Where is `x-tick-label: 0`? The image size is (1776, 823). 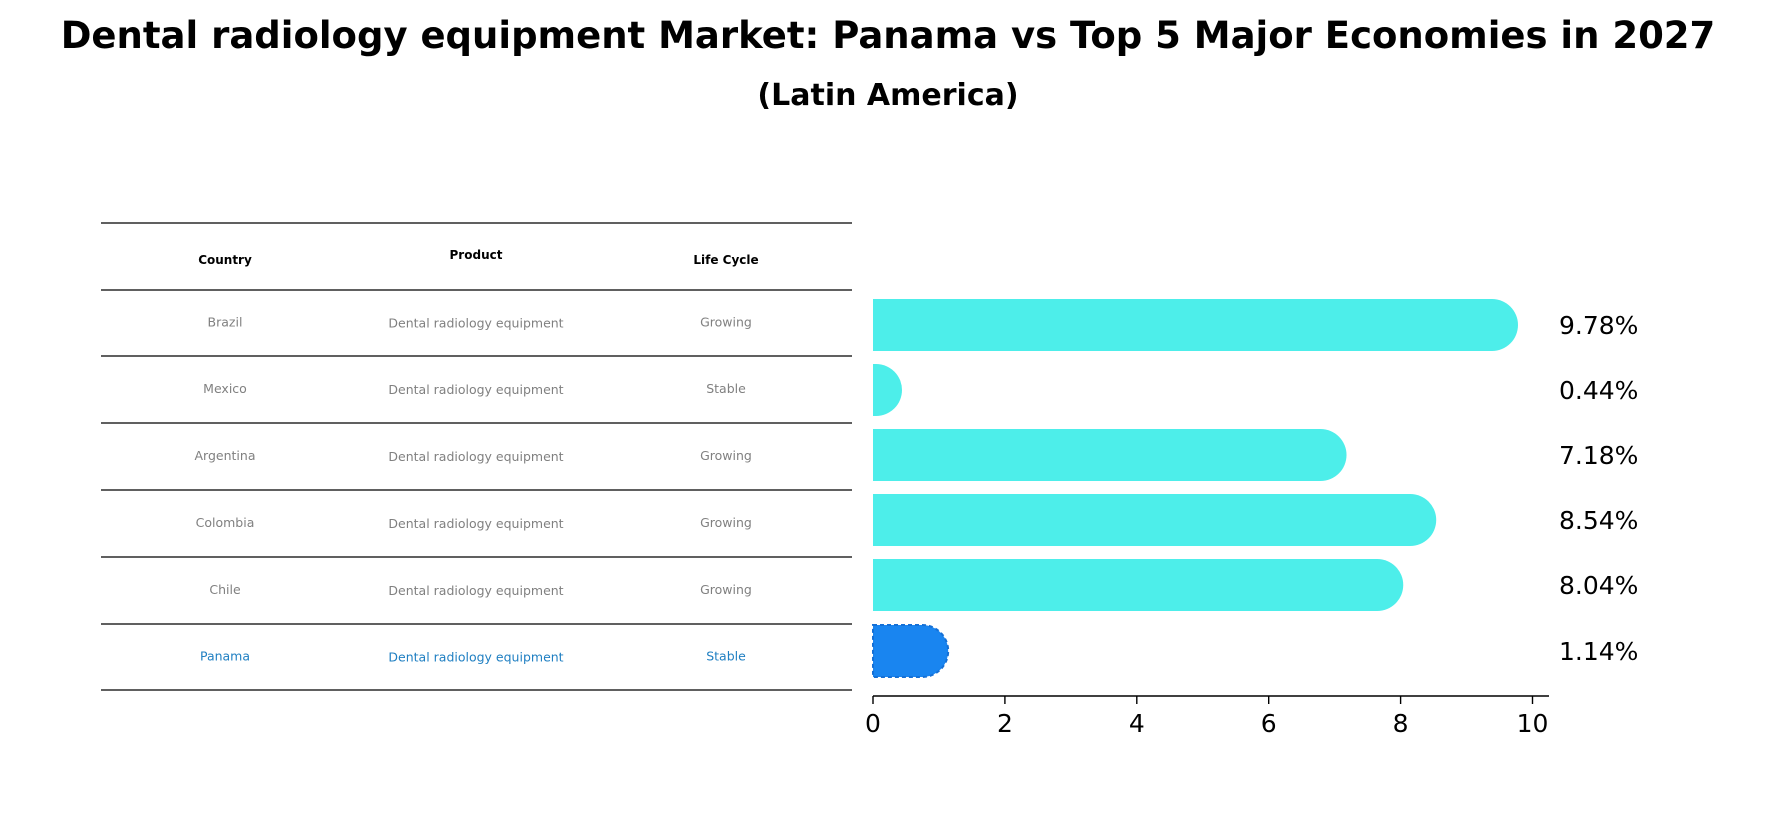
x-tick-label: 0 is located at coordinates (873, 723).